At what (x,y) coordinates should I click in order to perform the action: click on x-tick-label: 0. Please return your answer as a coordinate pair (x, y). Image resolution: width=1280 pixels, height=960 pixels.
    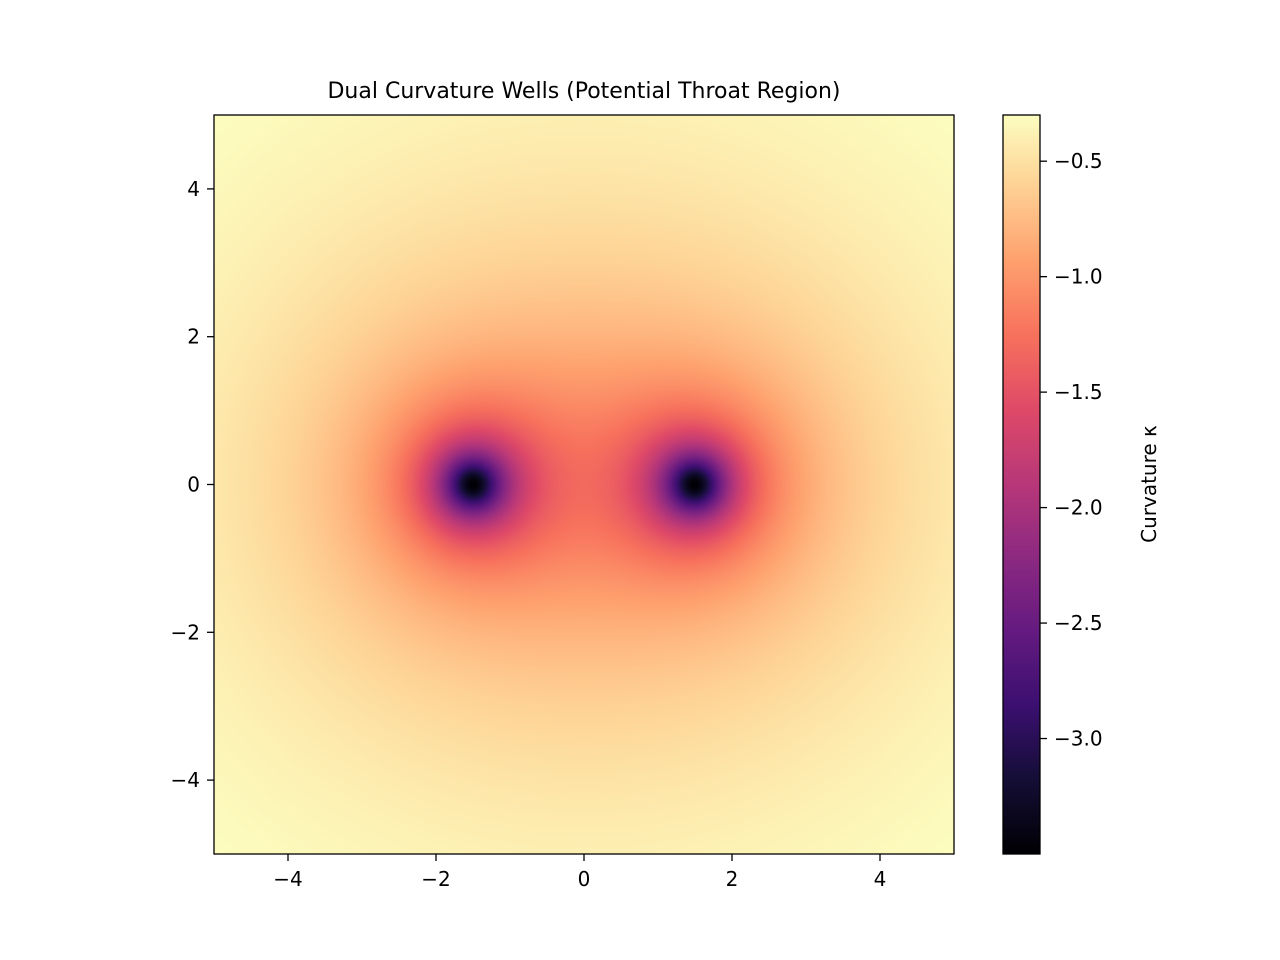
    Looking at the image, I should click on (584, 879).